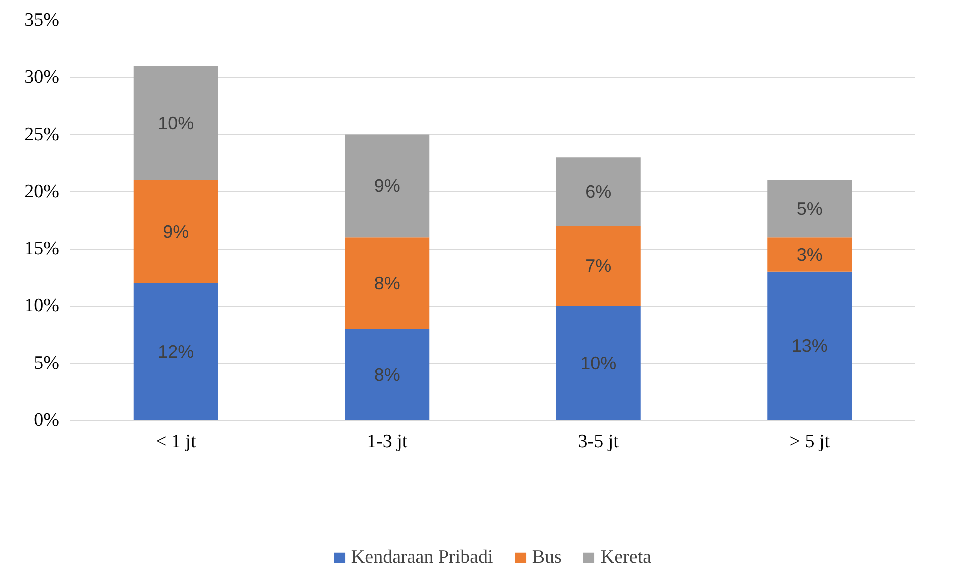 The image size is (957, 563). Describe the element at coordinates (42, 20) in the screenshot. I see `y-tick-label: 35%` at that location.